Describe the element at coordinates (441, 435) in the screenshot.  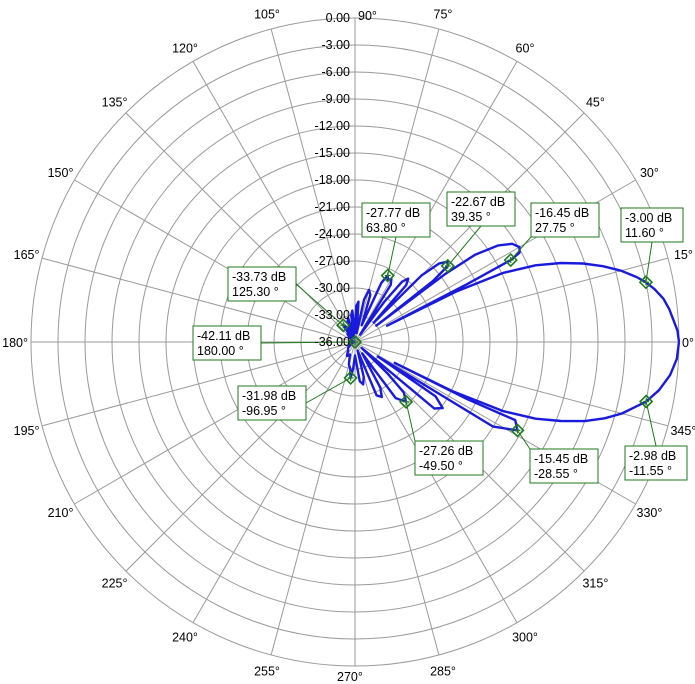
I see `marker-annotation: -27.26 dB-49.50 °` at that location.